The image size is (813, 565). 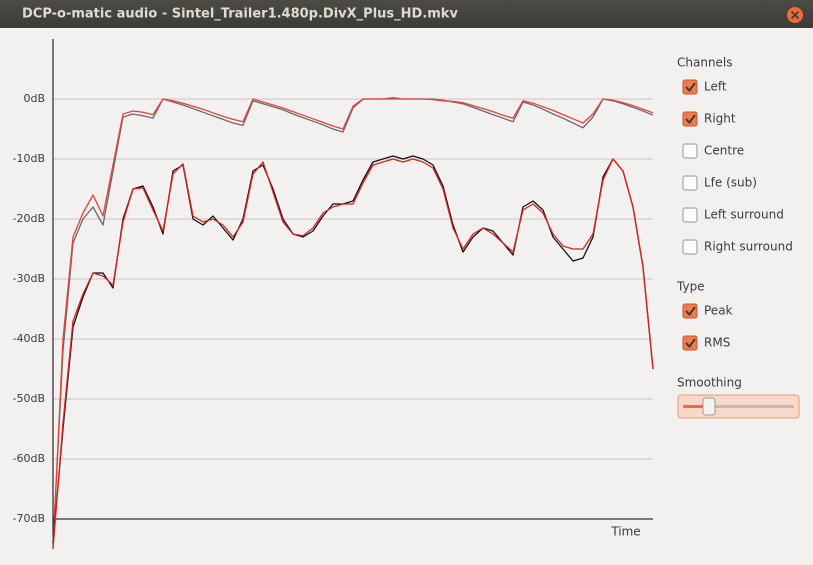 I want to click on checkbox-label: Right, so click(x=720, y=119).